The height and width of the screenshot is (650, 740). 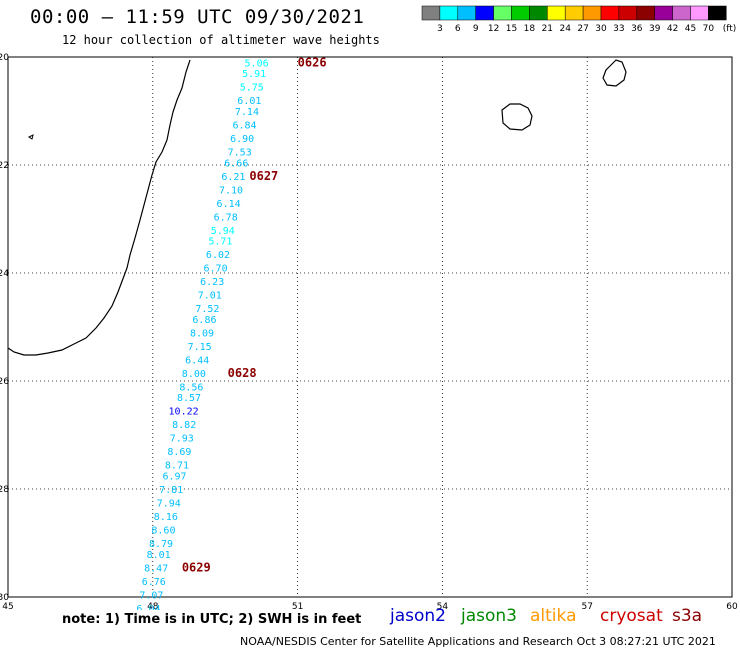 What do you see at coordinates (553, 616) in the screenshot?
I see `legend-altika: altika` at bounding box center [553, 616].